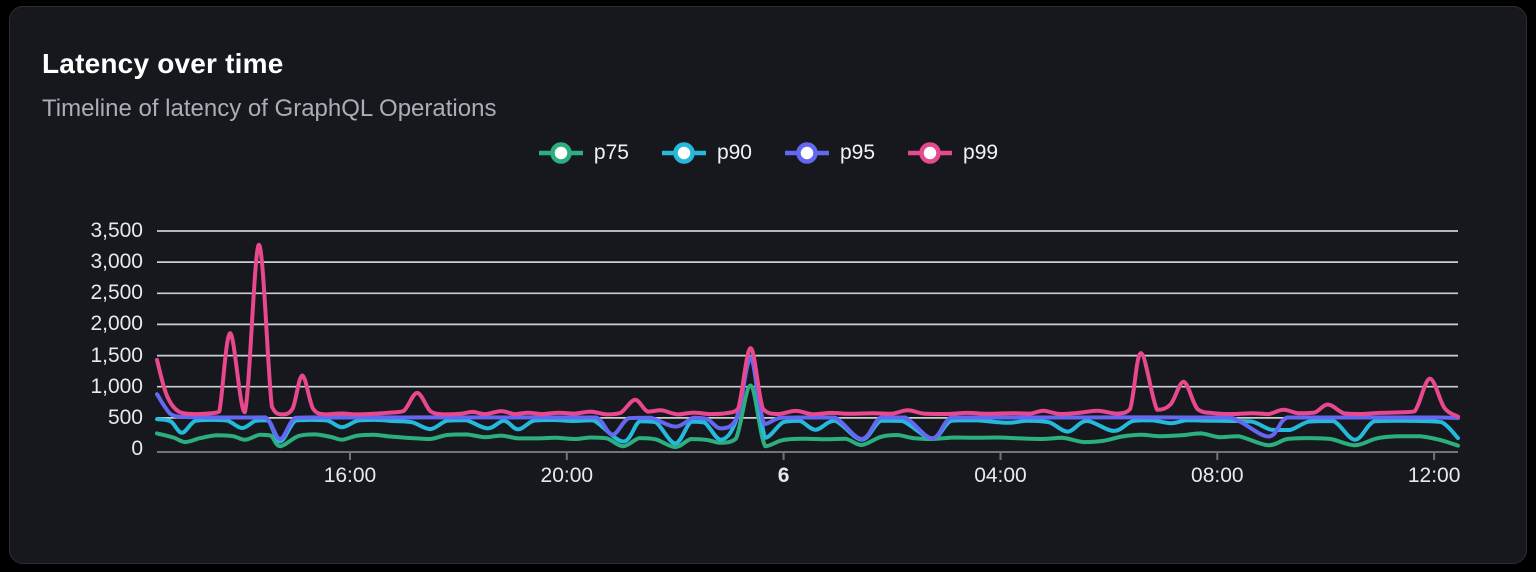 The height and width of the screenshot is (572, 1536). What do you see at coordinates (768, 153) in the screenshot?
I see `chart-legend: p75 p90 p95 p99` at bounding box center [768, 153].